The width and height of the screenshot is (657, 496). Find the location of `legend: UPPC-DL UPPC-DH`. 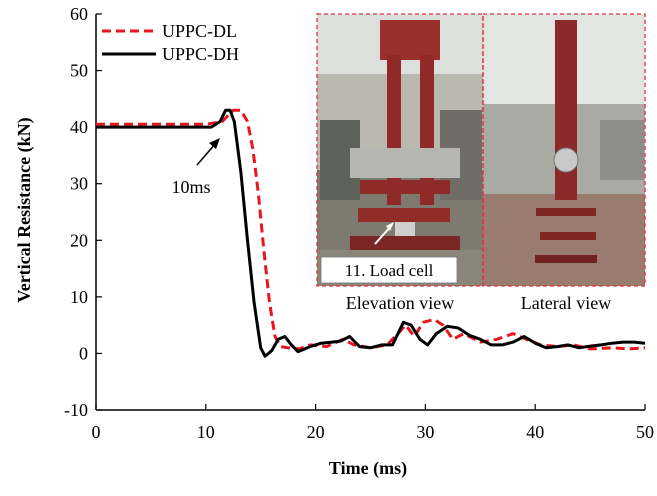

legend: UPPC-DL UPPC-DH is located at coordinates (170, 42).